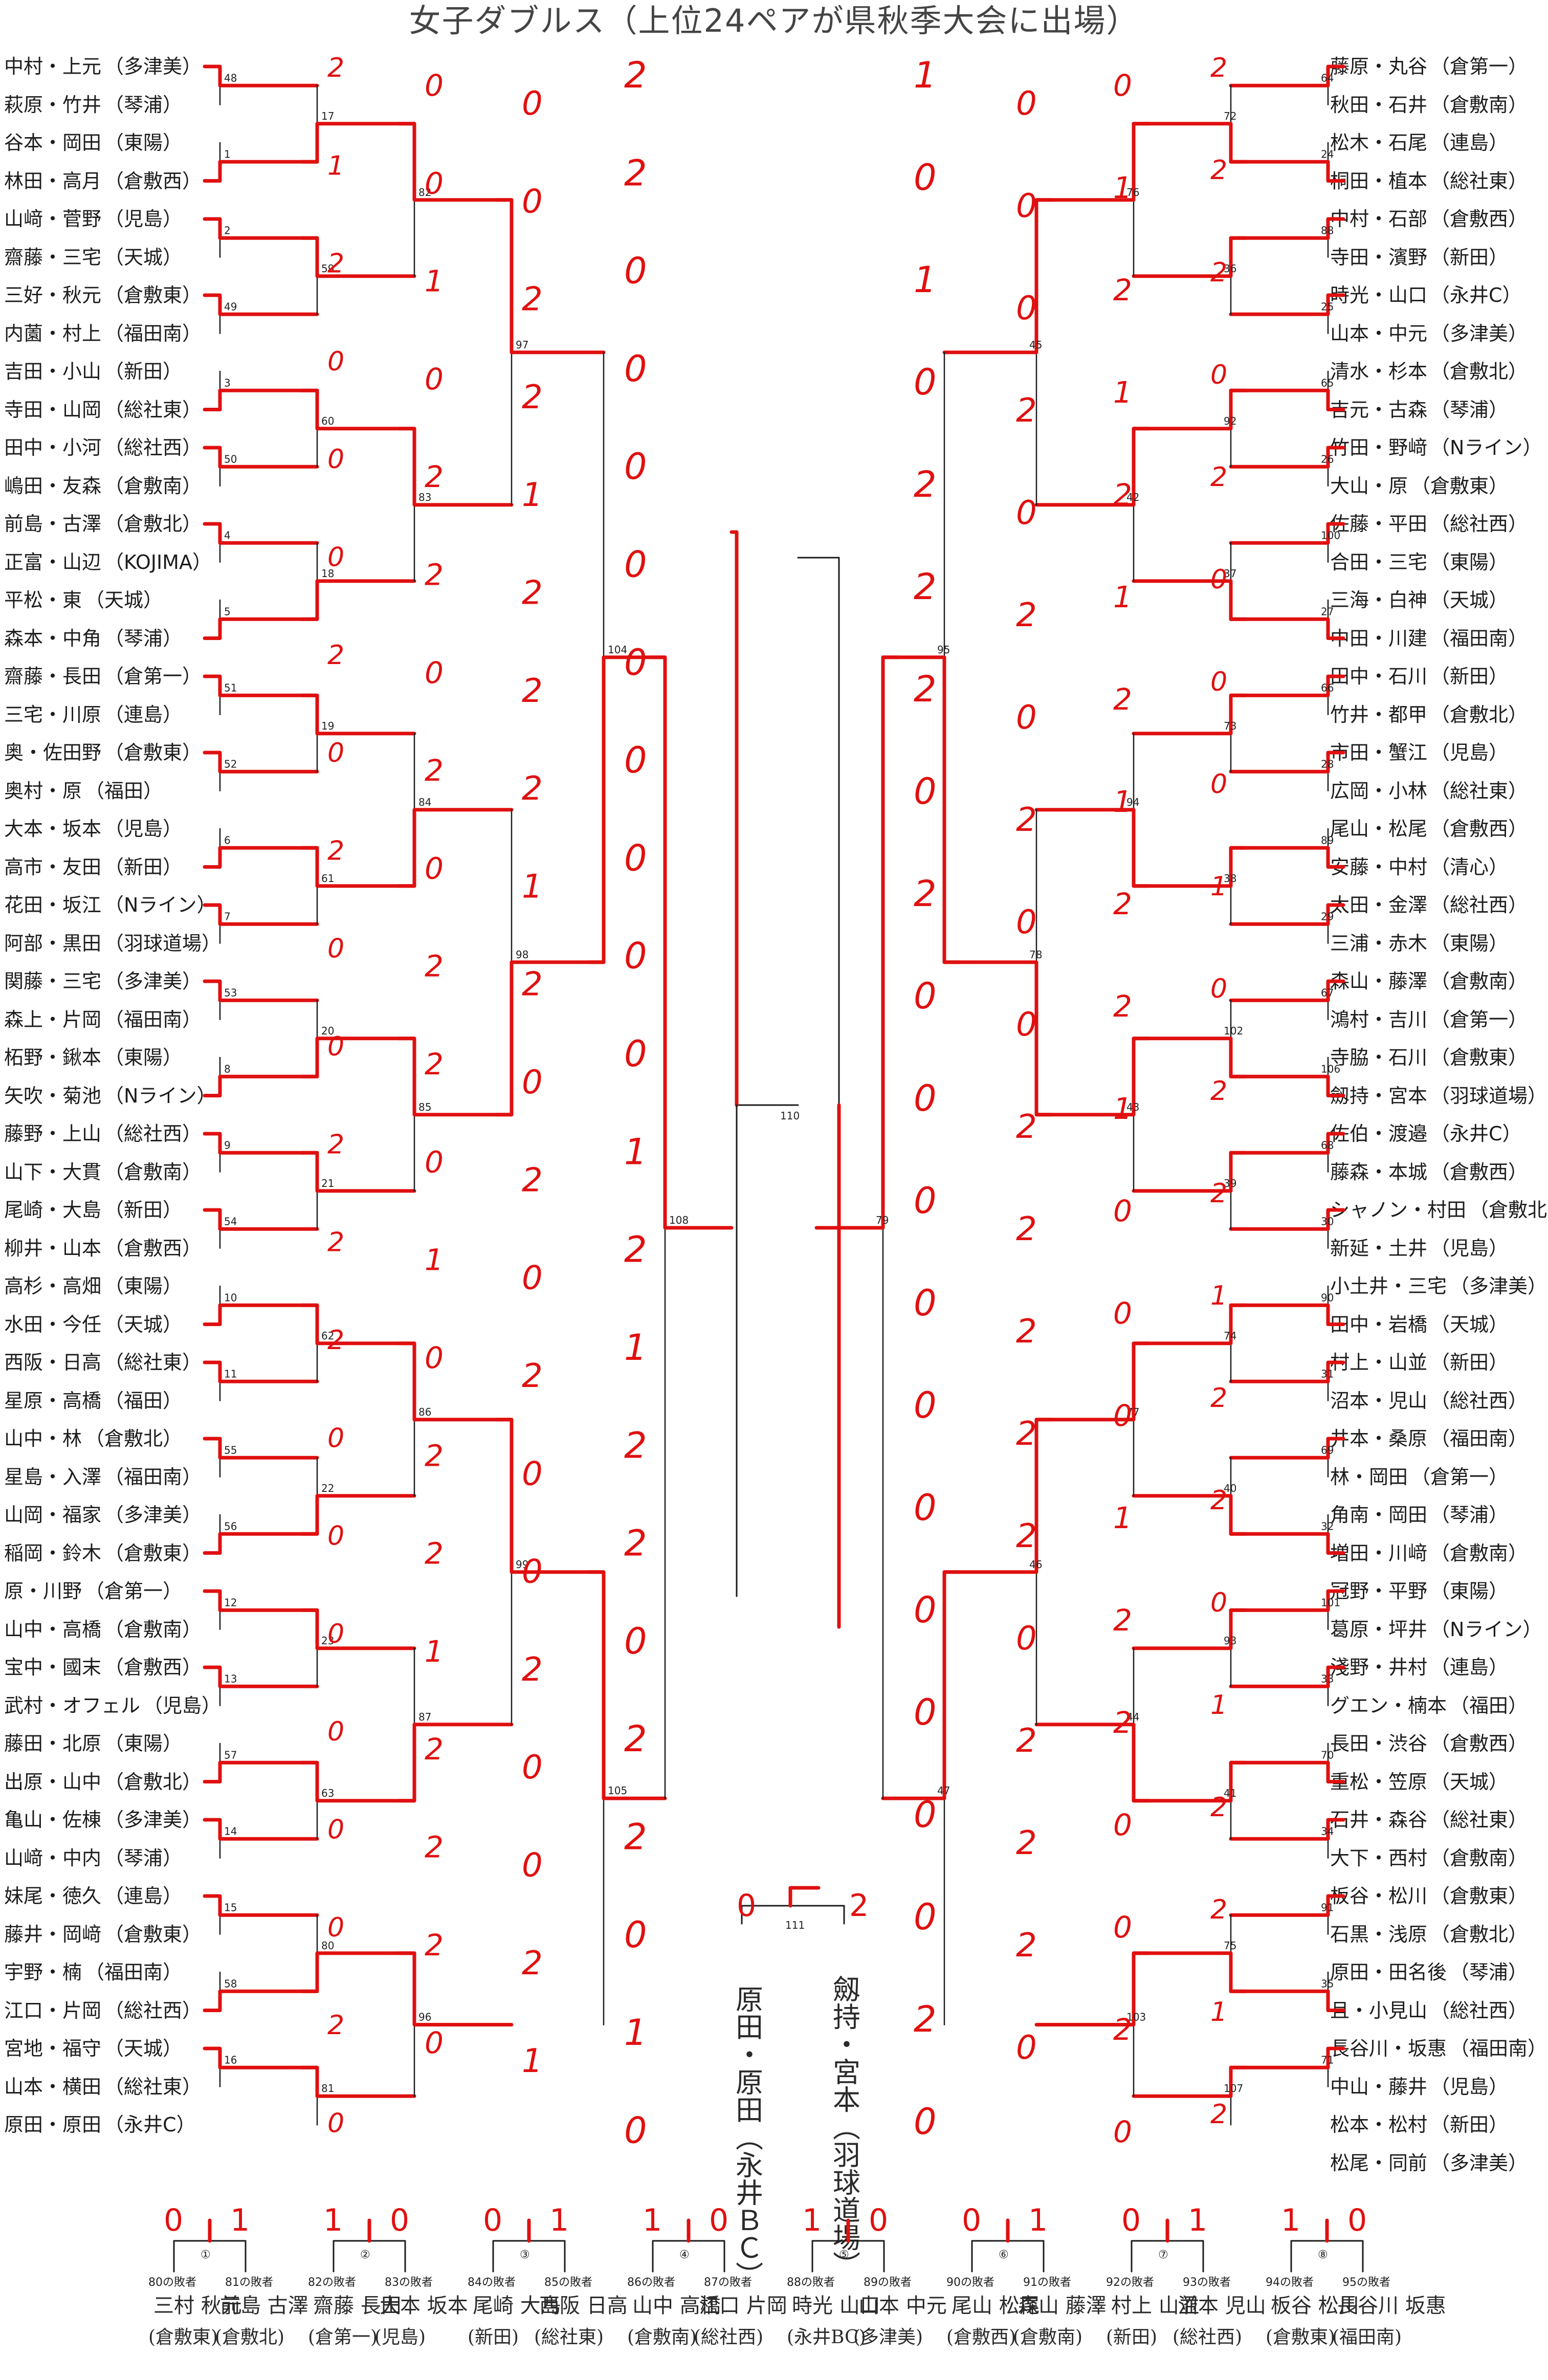 This screenshot has width=1548, height=2380. What do you see at coordinates (1379, 1896) in the screenshot?
I see `team-name: 板谷・松川` at bounding box center [1379, 1896].